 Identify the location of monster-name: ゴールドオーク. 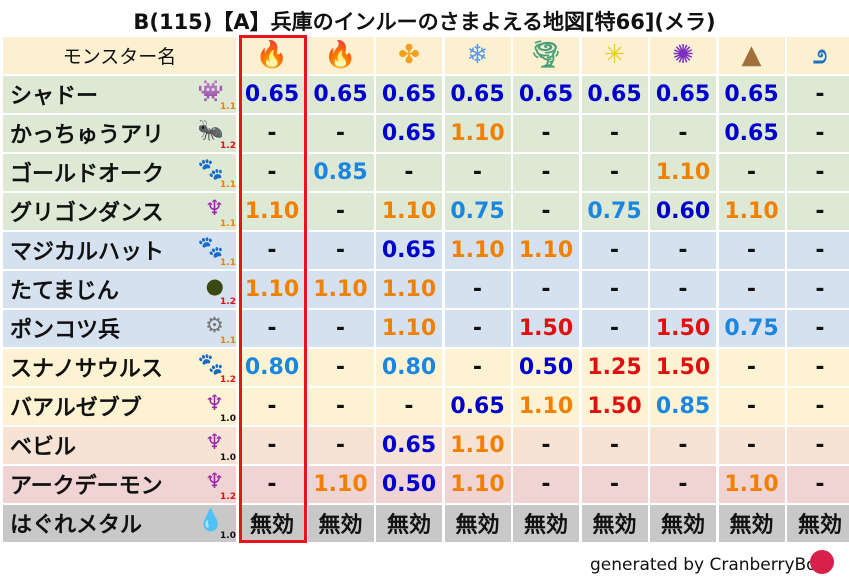
(87, 175).